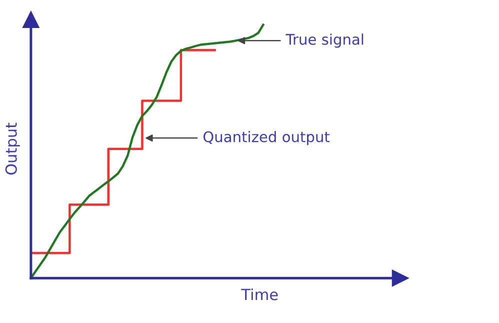 The width and height of the screenshot is (499, 323). Describe the element at coordinates (259, 294) in the screenshot. I see `x-axis-title: Time` at that location.